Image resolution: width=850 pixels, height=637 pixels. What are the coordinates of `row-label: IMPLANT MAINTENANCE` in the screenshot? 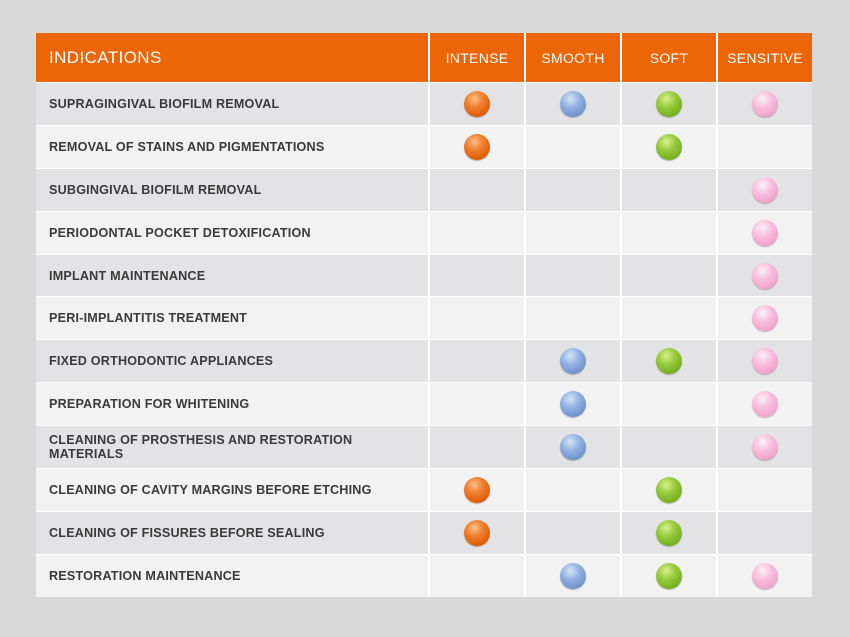 It's located at (127, 275).